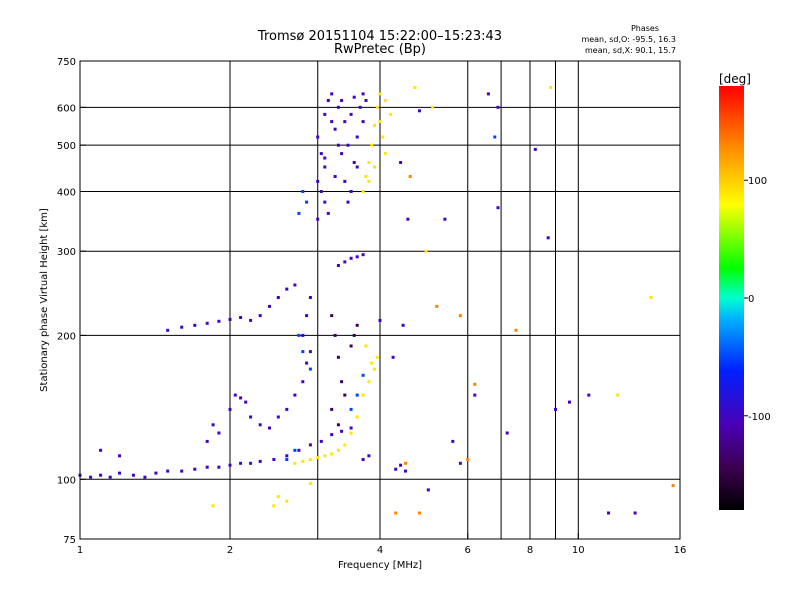 The image size is (800, 600). What do you see at coordinates (645, 28) in the screenshot?
I see `phase-legend-title: Phases` at bounding box center [645, 28].